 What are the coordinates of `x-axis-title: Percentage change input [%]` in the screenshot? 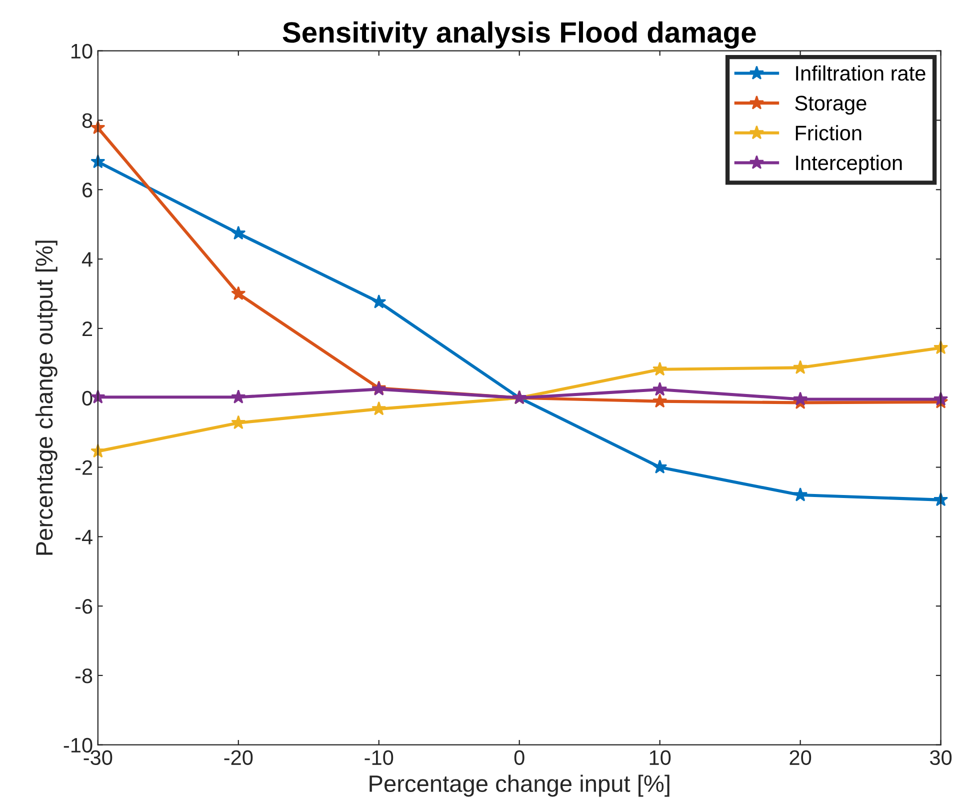 It's located at (520, 785).